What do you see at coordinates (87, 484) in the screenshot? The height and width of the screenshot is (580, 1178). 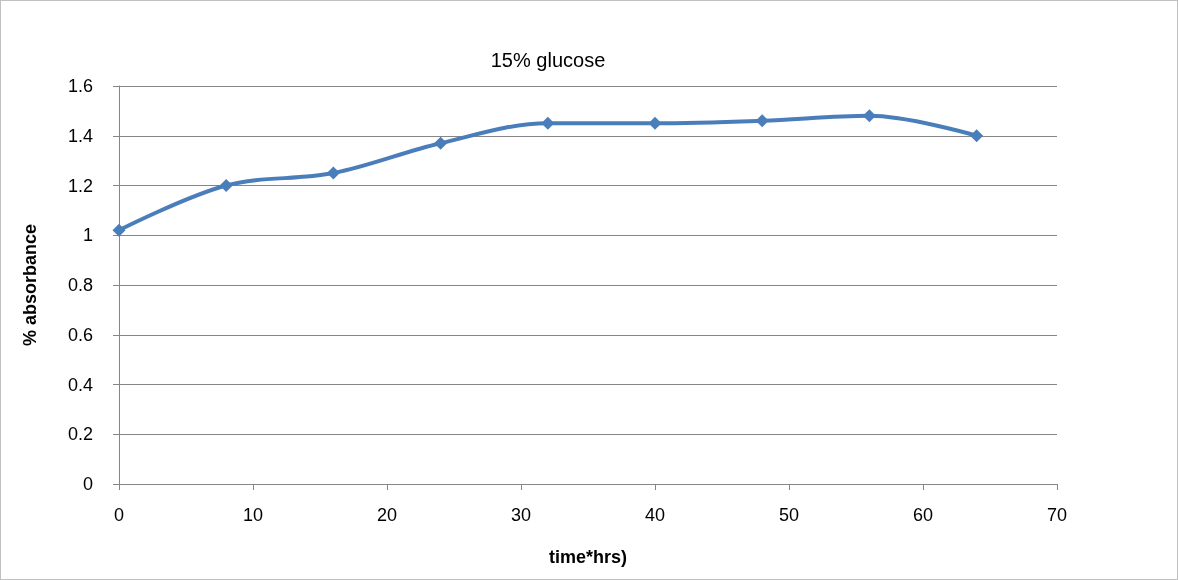 I see `y-tick-label: 0` at bounding box center [87, 484].